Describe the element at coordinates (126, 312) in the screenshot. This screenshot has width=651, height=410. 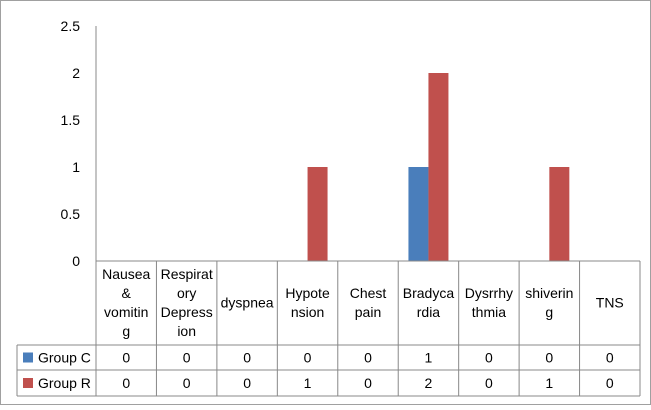
I see `x-tick-label: vomitin` at that location.